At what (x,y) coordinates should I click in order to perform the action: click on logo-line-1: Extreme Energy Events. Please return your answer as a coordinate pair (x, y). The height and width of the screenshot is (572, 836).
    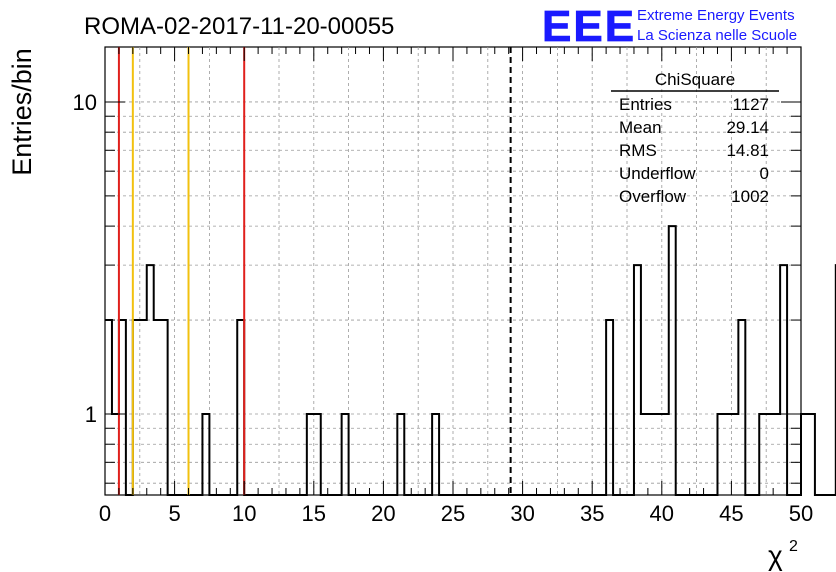
    Looking at the image, I should click on (716, 15).